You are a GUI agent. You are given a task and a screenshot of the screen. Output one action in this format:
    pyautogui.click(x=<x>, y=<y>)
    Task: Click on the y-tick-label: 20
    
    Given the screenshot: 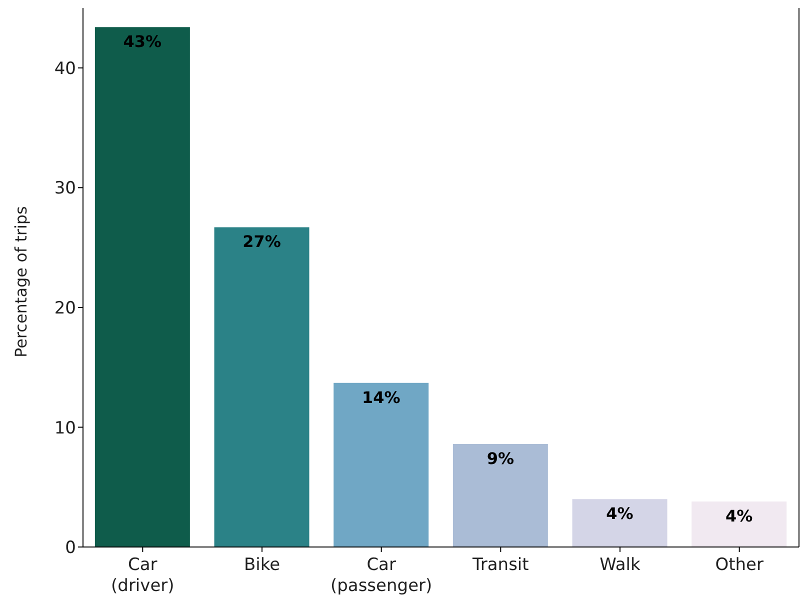 What is the action you would take?
    pyautogui.click(x=65, y=308)
    